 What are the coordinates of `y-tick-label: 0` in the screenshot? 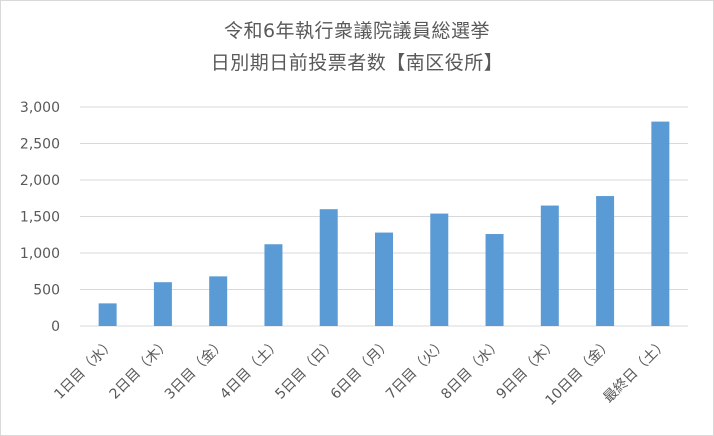 It's located at (55, 327).